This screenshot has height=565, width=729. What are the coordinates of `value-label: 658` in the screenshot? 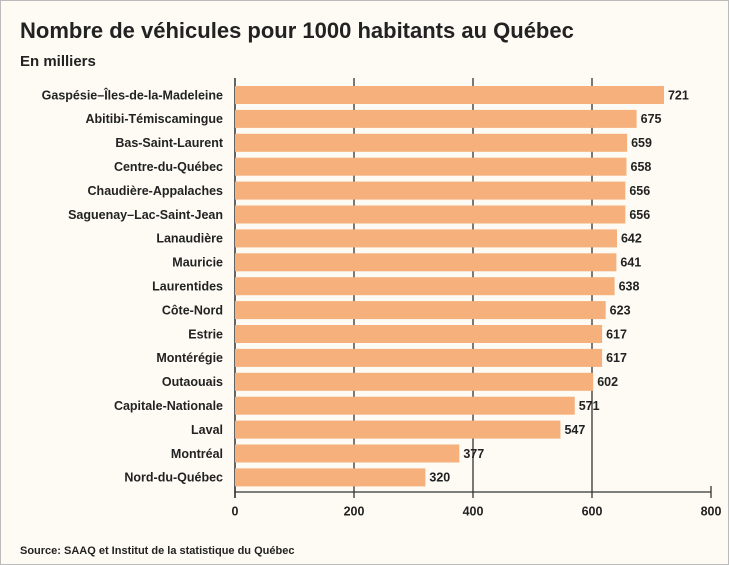 It's located at (641, 167).